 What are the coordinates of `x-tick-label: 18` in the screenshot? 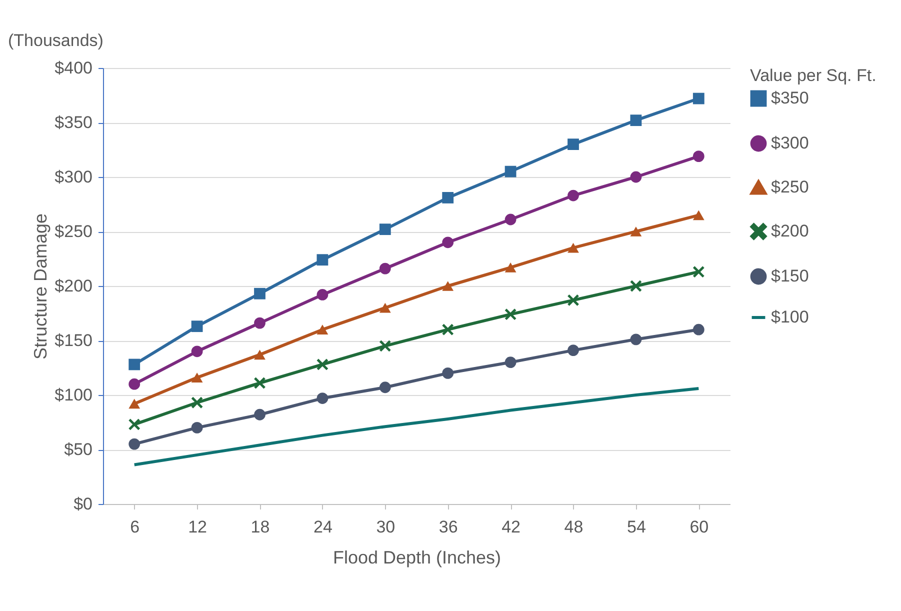 It's located at (260, 527).